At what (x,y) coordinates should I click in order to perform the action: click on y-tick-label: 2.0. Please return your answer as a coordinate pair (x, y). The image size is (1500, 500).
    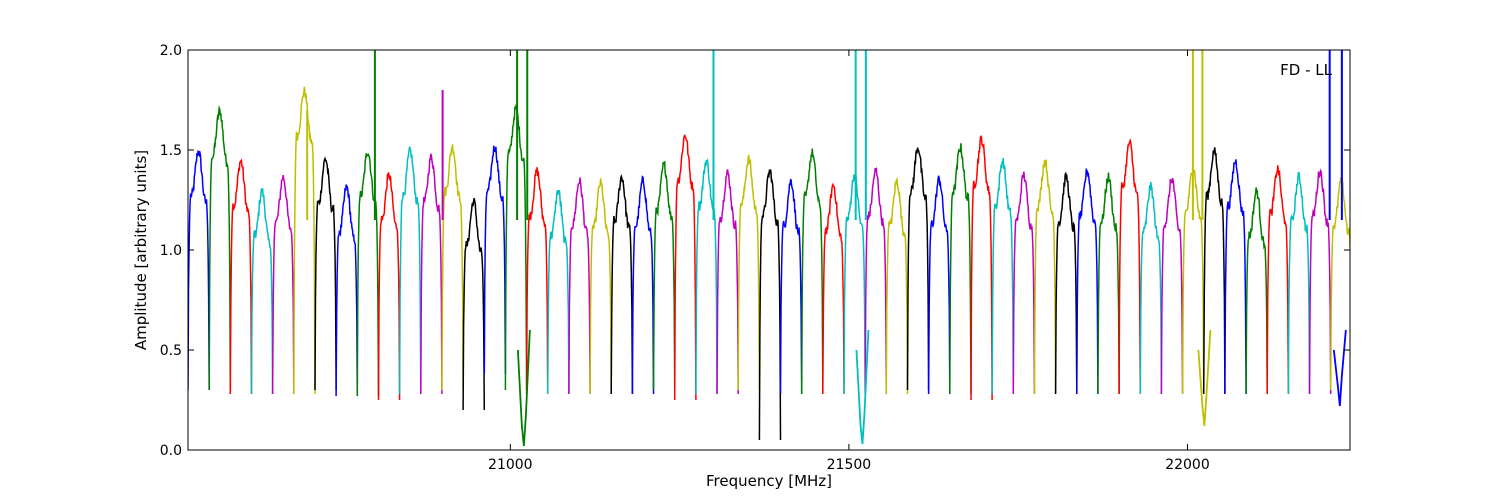
    Looking at the image, I should click on (171, 51).